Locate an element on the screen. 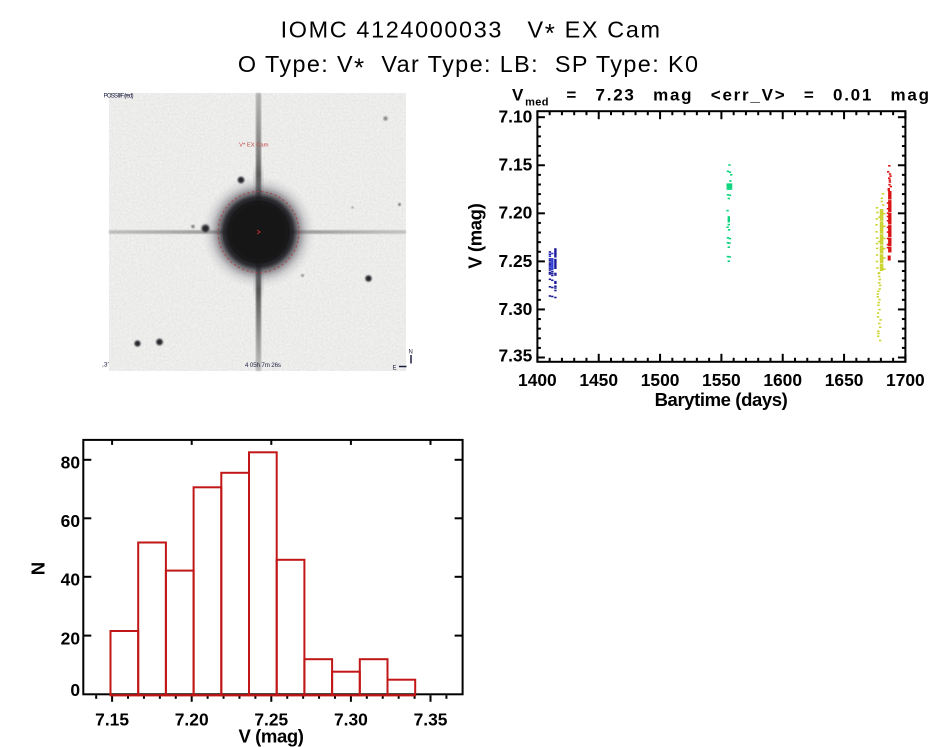  svg-text: 40 is located at coordinates (70, 580).